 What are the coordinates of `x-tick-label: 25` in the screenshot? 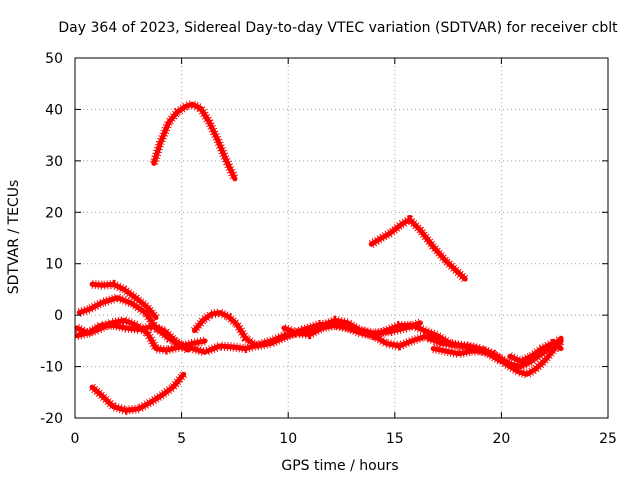 It's located at (608, 439).